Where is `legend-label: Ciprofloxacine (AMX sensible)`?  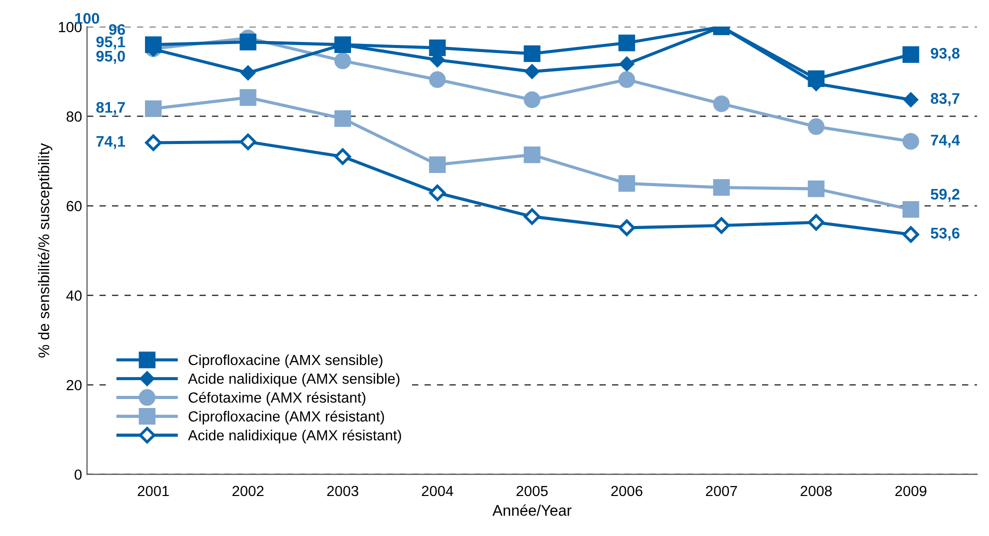
legend-label: Ciprofloxacine (AMX sensible) is located at coordinates (285, 361).